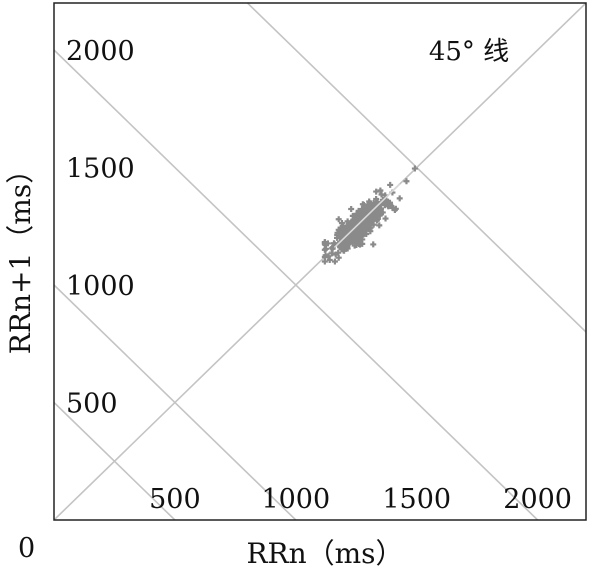  I want to click on x-tick-labels: 500 1000 1500 2000, so click(360, 499).